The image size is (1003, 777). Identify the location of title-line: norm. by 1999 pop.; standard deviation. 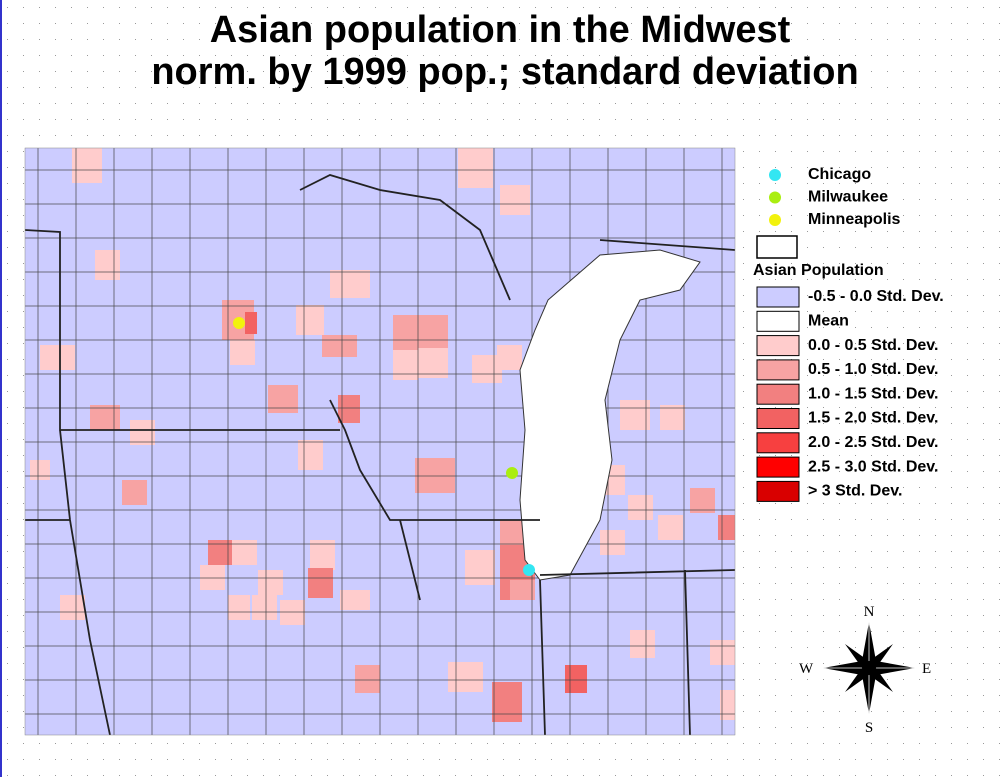
(504, 72).